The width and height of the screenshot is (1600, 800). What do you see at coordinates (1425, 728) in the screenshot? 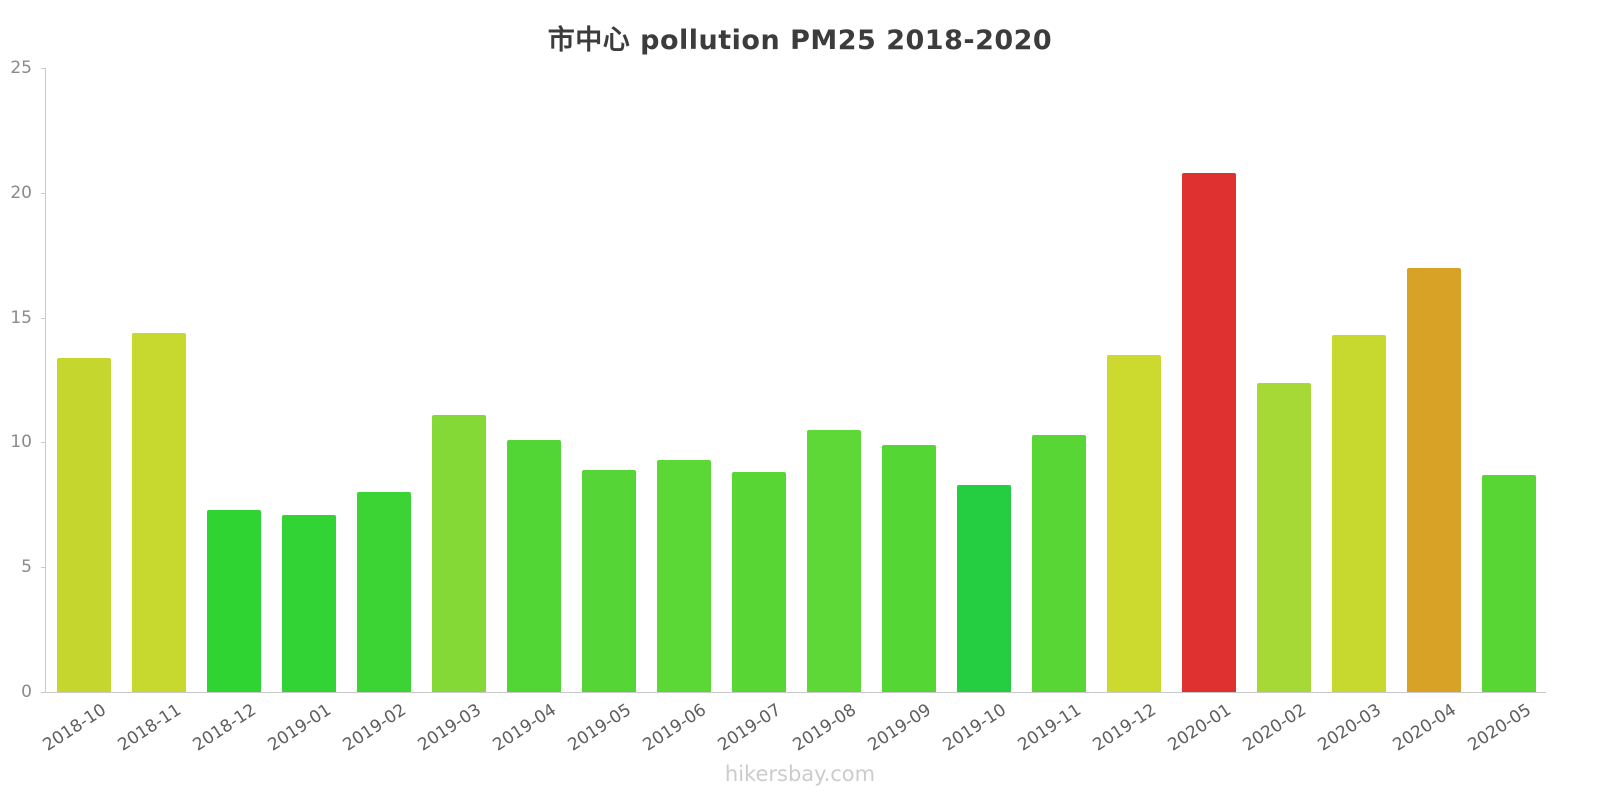
I see `x-tick-label: 2020-04` at bounding box center [1425, 728].